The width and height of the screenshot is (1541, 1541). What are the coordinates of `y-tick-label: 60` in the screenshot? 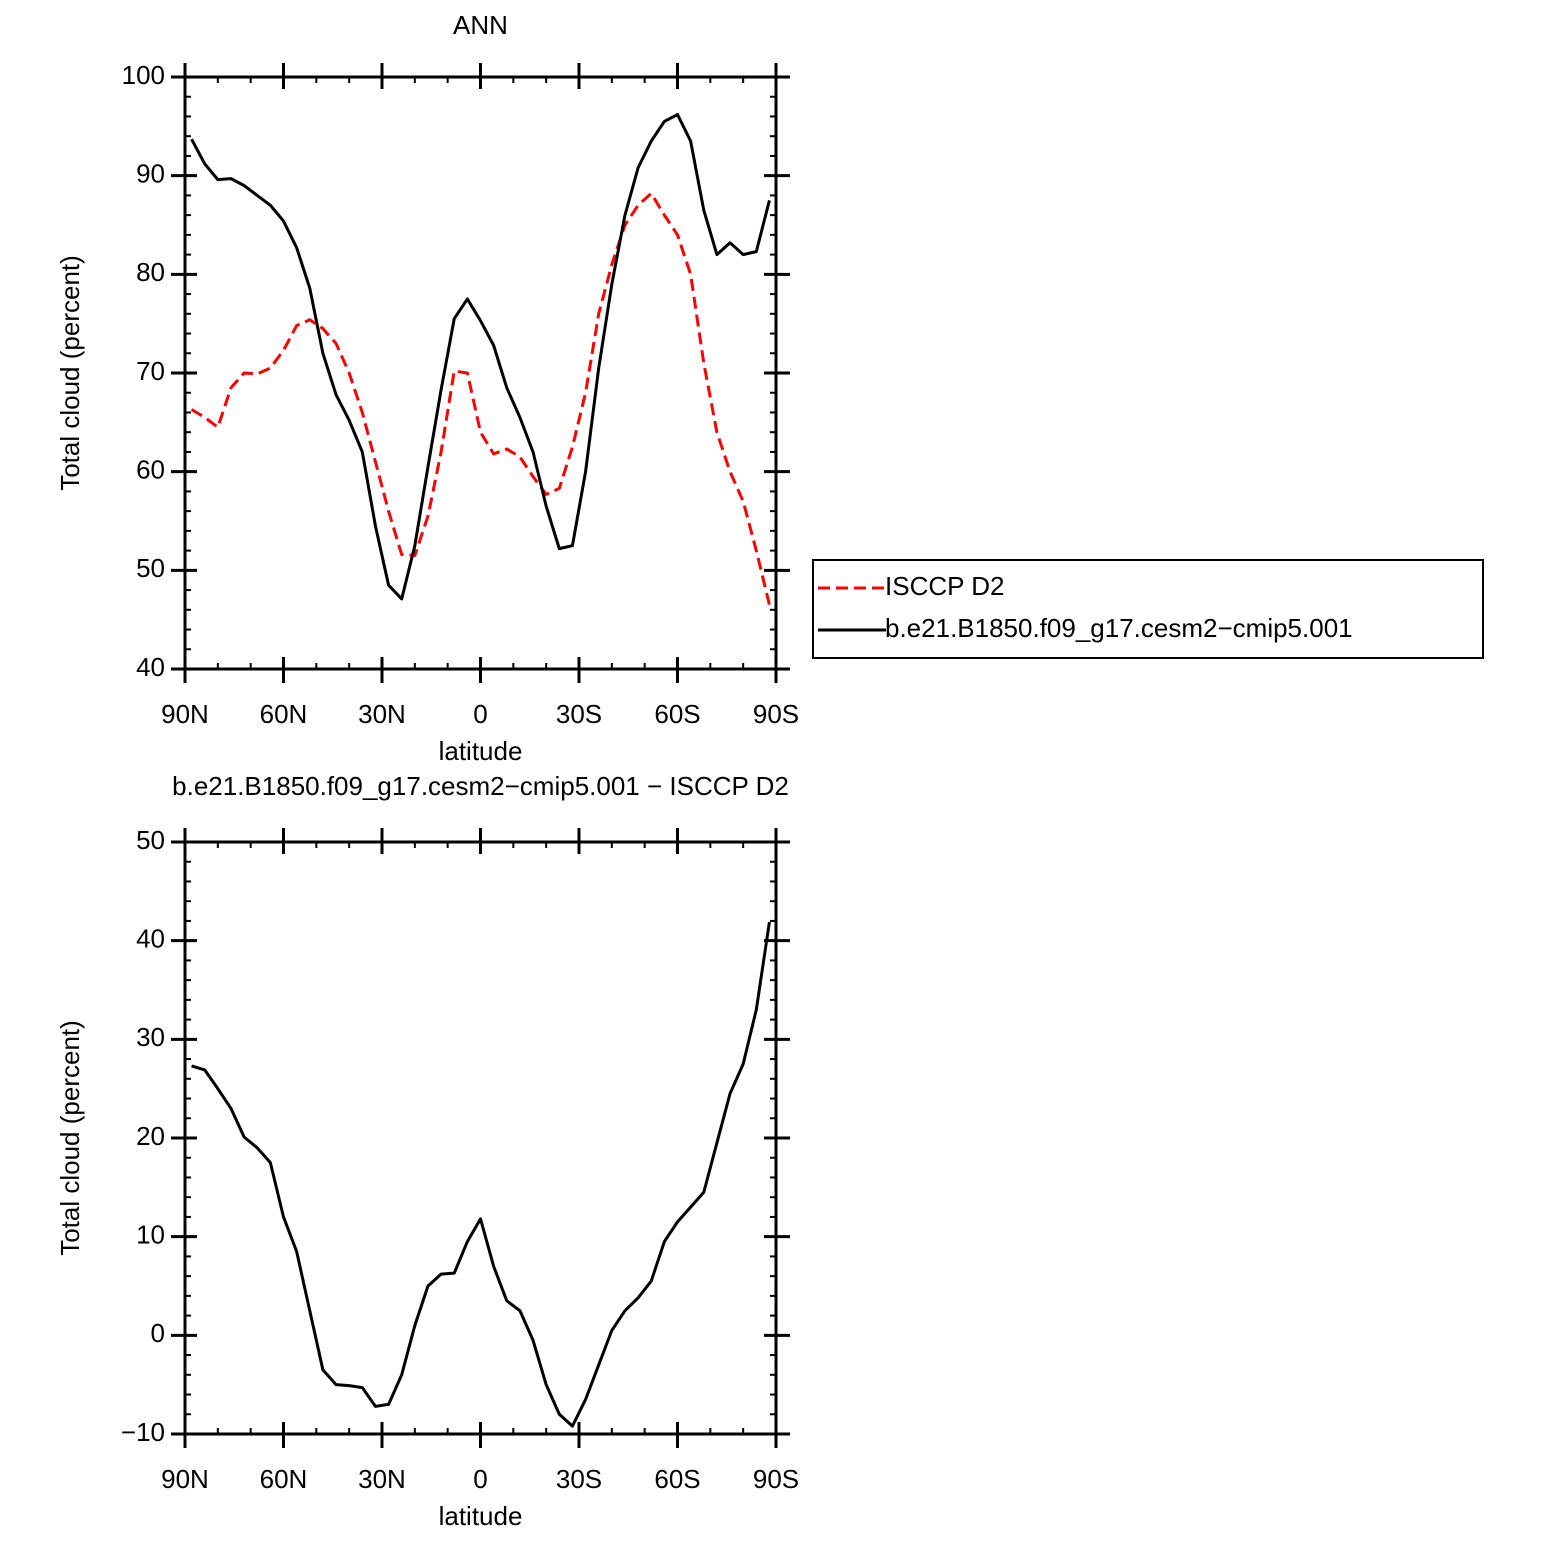 It's located at (150, 470).